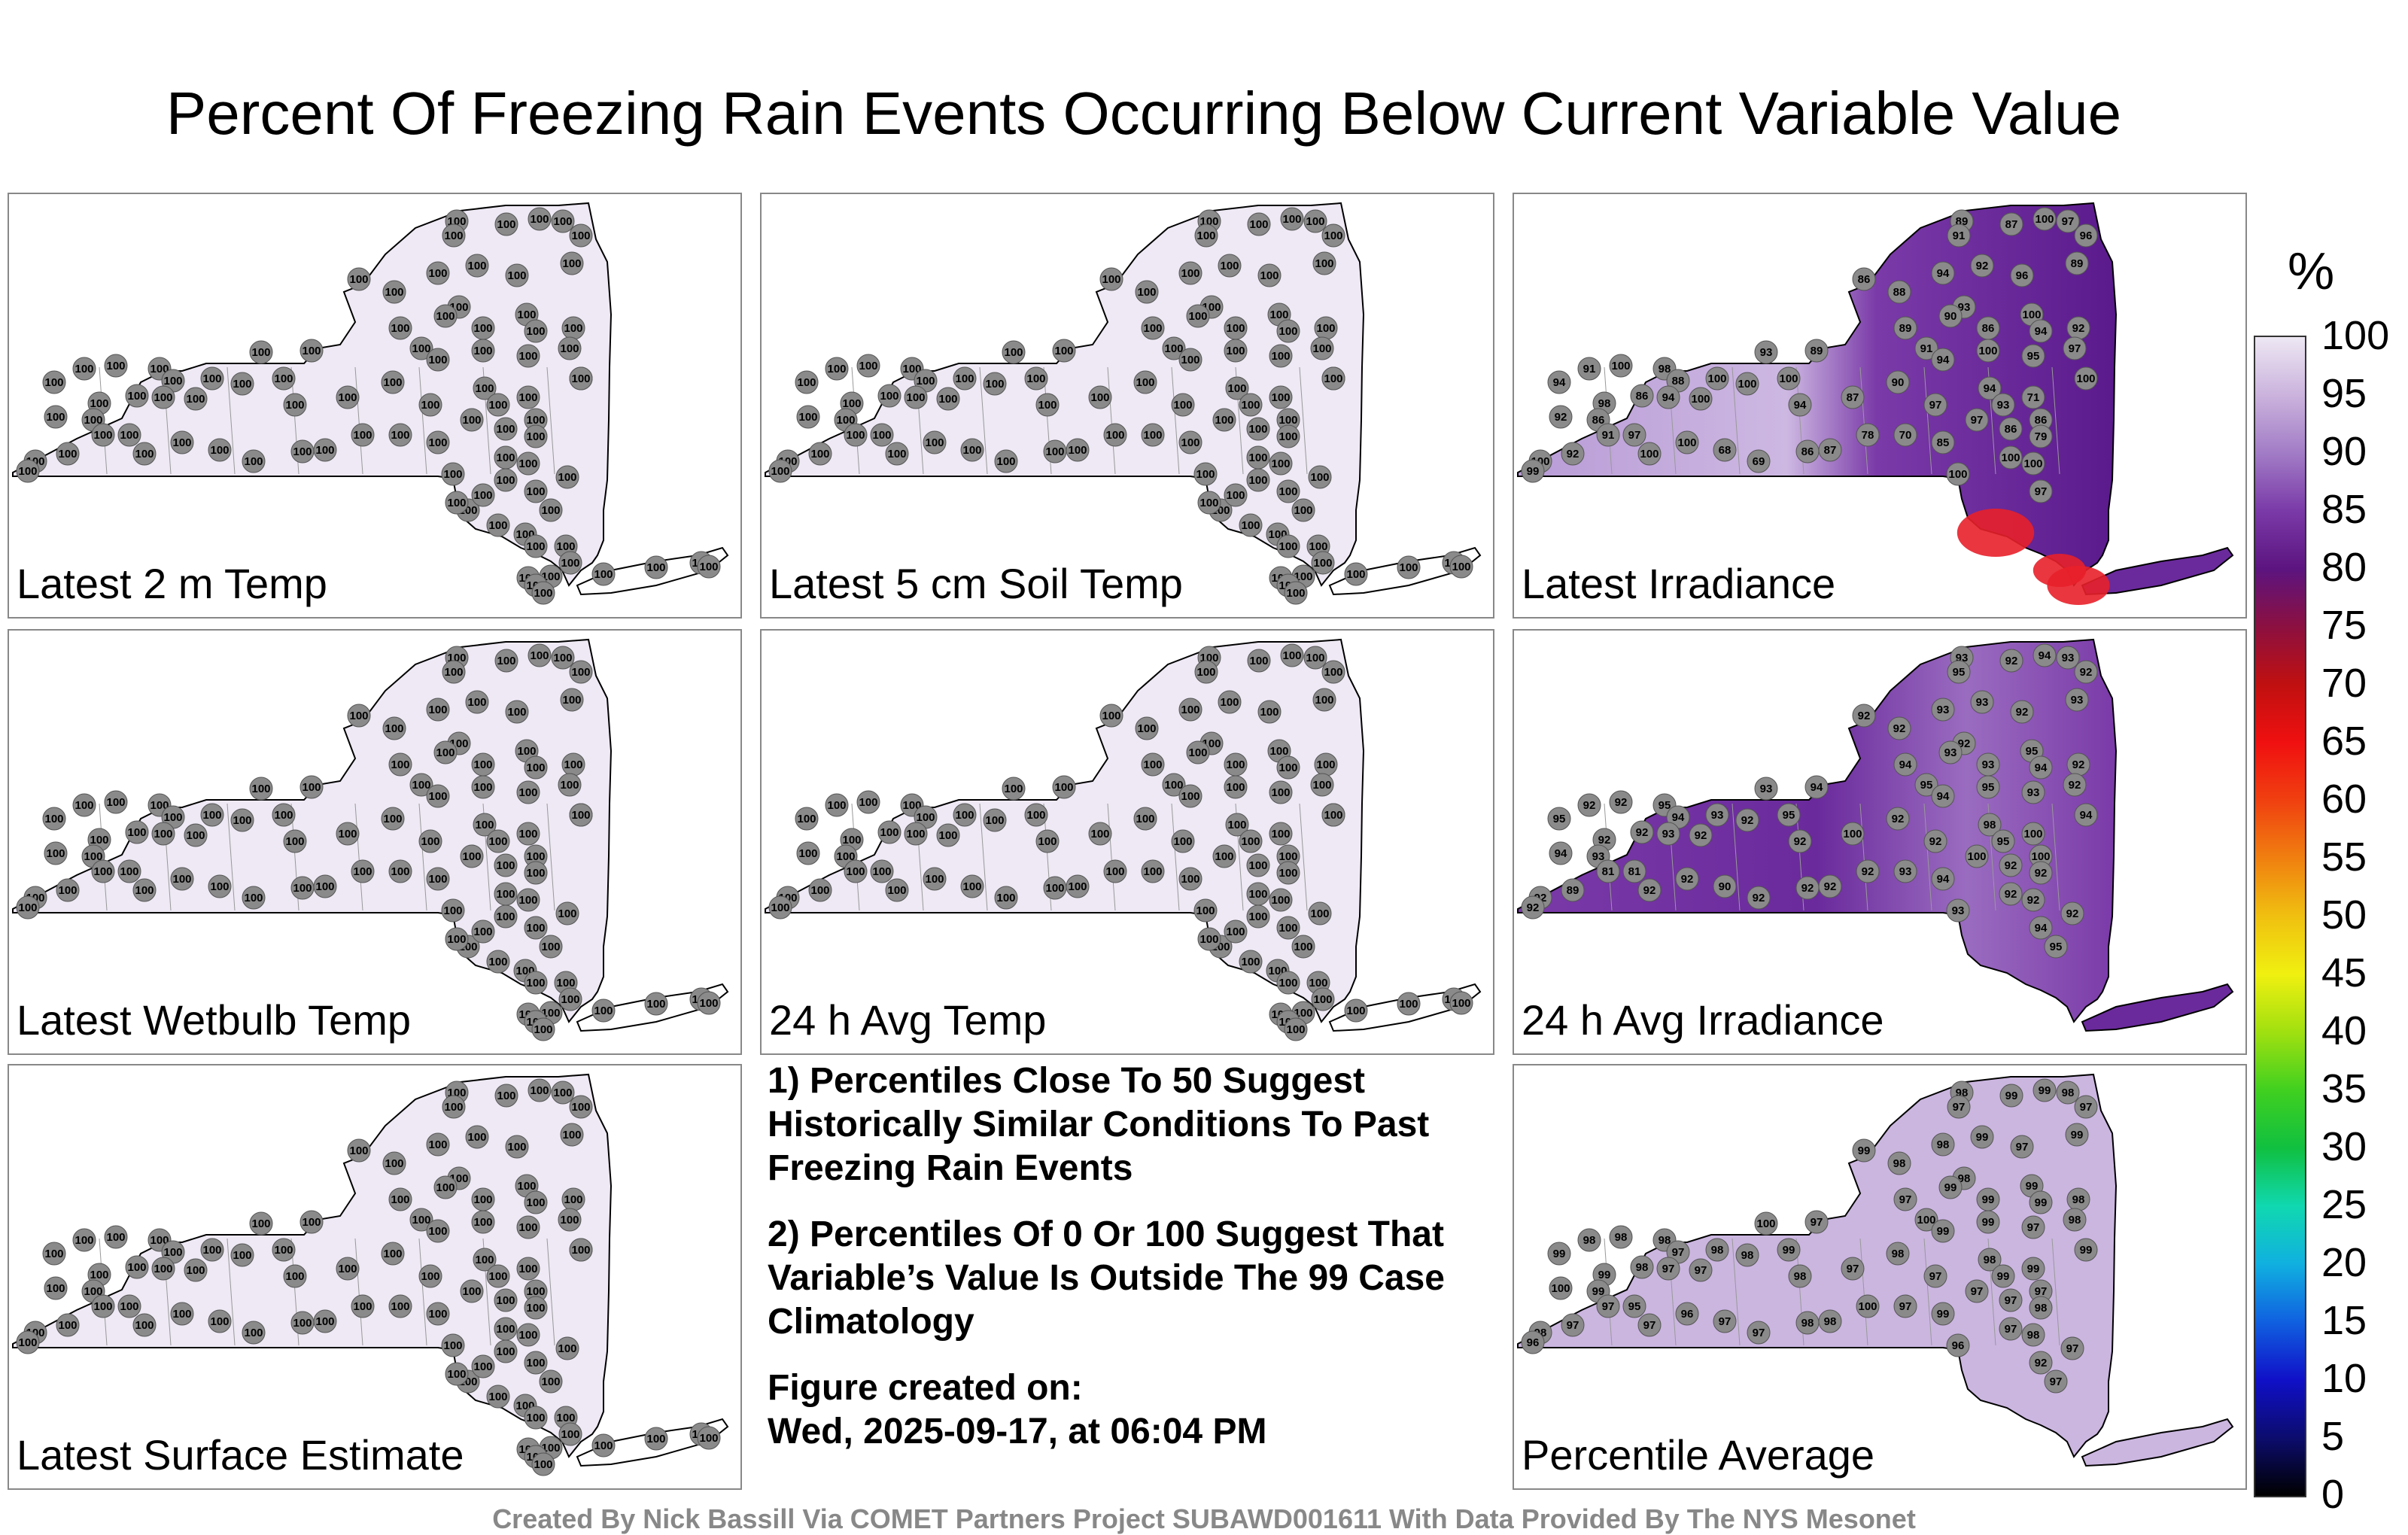 The width and height of the screenshot is (2408, 1535). Describe the element at coordinates (1899, 292) in the screenshot. I see `station-value: 88` at that location.